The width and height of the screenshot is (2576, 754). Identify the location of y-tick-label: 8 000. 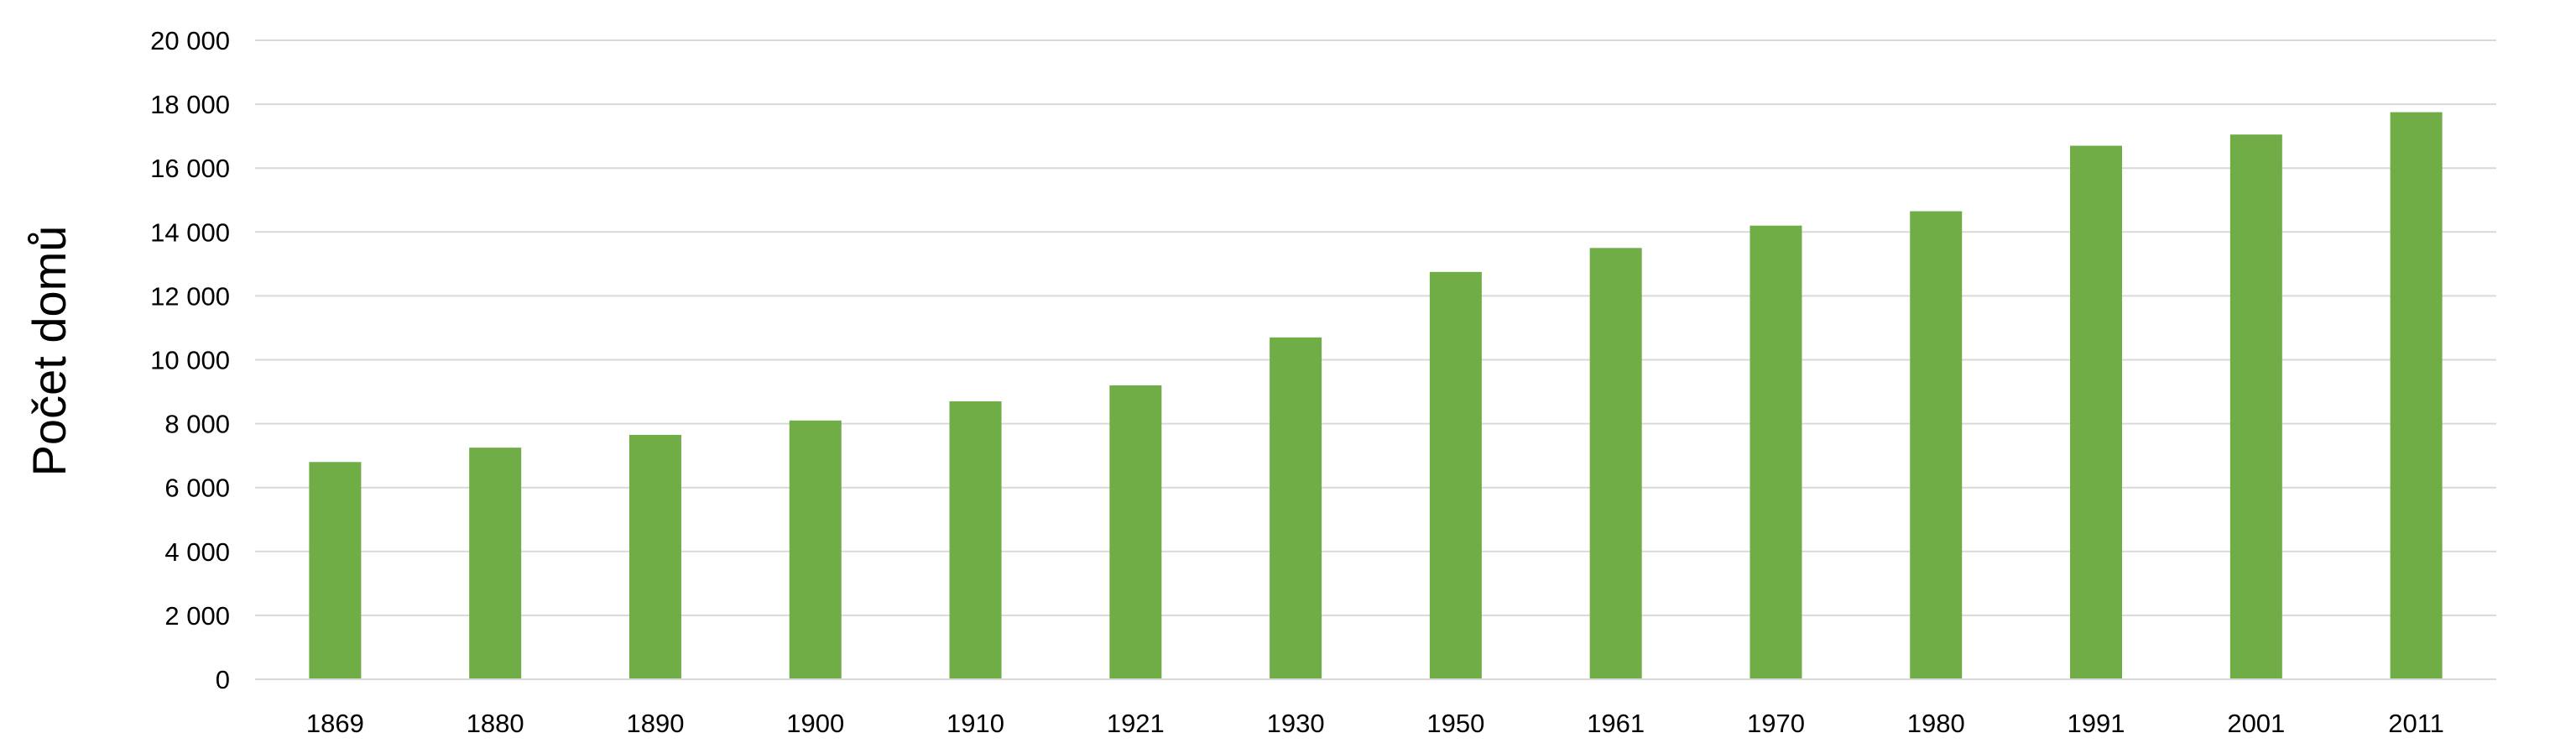
(197, 424).